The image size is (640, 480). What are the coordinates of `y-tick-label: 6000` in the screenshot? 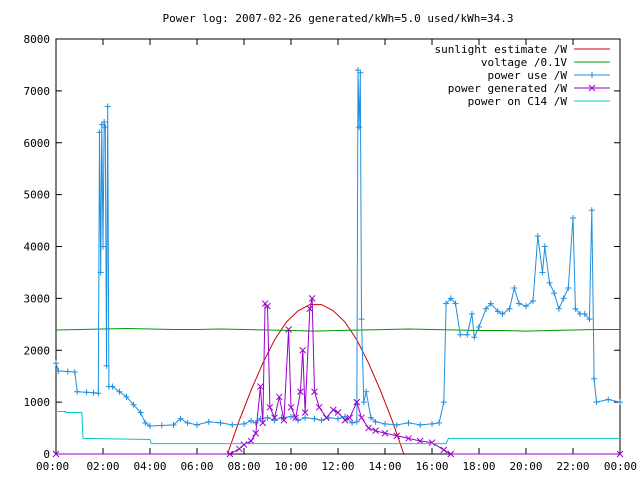 It's located at (37, 143).